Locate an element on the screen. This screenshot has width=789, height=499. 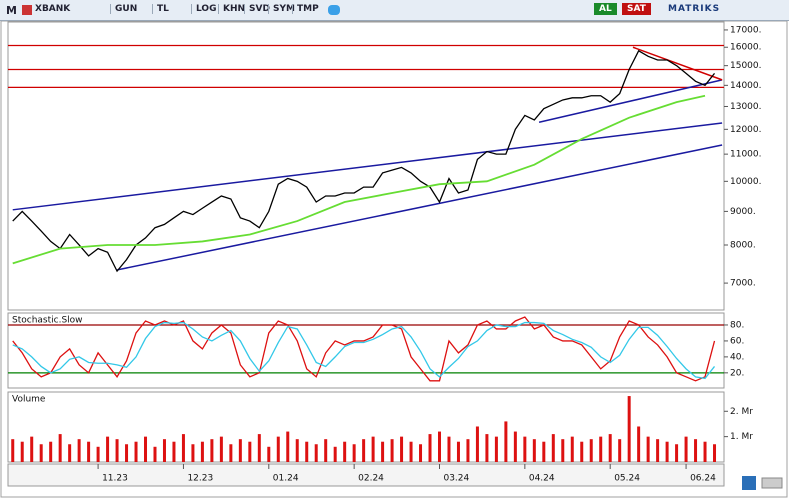
currency-button: TL is located at coordinates (160, 9).